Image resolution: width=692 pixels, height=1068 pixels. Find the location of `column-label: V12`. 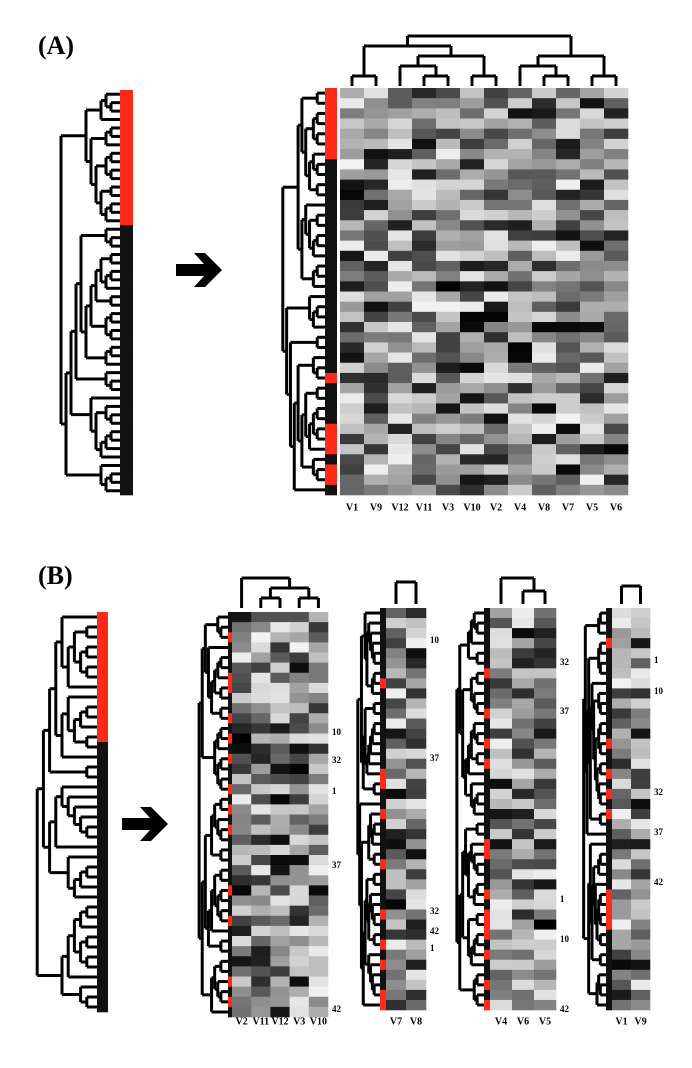

column-label: V12 is located at coordinates (399, 507).